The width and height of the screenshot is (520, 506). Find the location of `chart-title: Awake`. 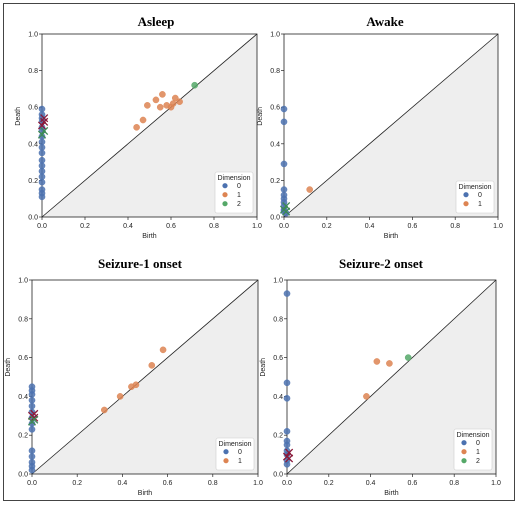

chart-title: Awake is located at coordinates (385, 21).